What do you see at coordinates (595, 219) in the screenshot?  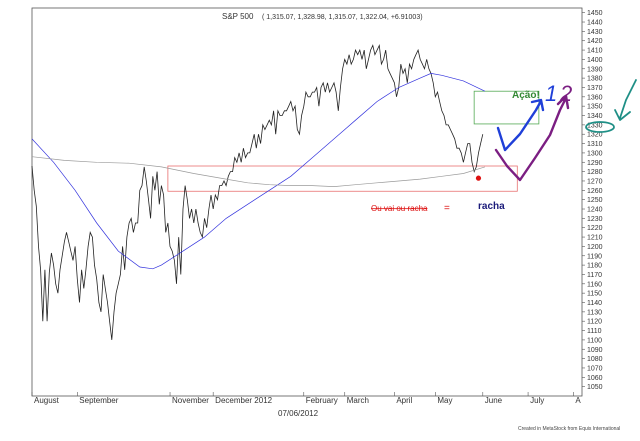 I see `y-tick-label: 1230` at bounding box center [595, 219].